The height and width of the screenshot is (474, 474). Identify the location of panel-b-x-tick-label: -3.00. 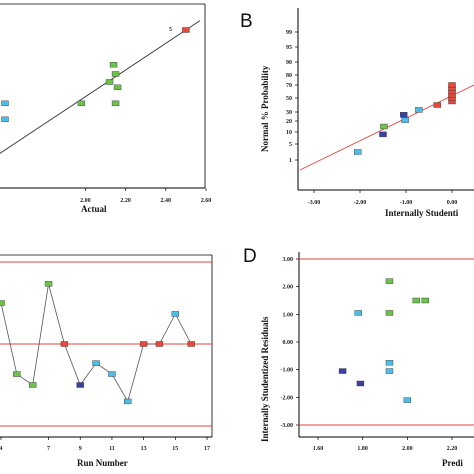
(314, 203).